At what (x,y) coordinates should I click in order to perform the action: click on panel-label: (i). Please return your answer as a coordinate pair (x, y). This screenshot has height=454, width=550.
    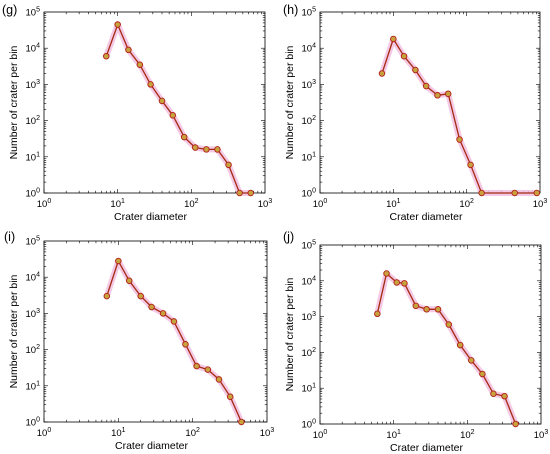
    Looking at the image, I should click on (9, 237).